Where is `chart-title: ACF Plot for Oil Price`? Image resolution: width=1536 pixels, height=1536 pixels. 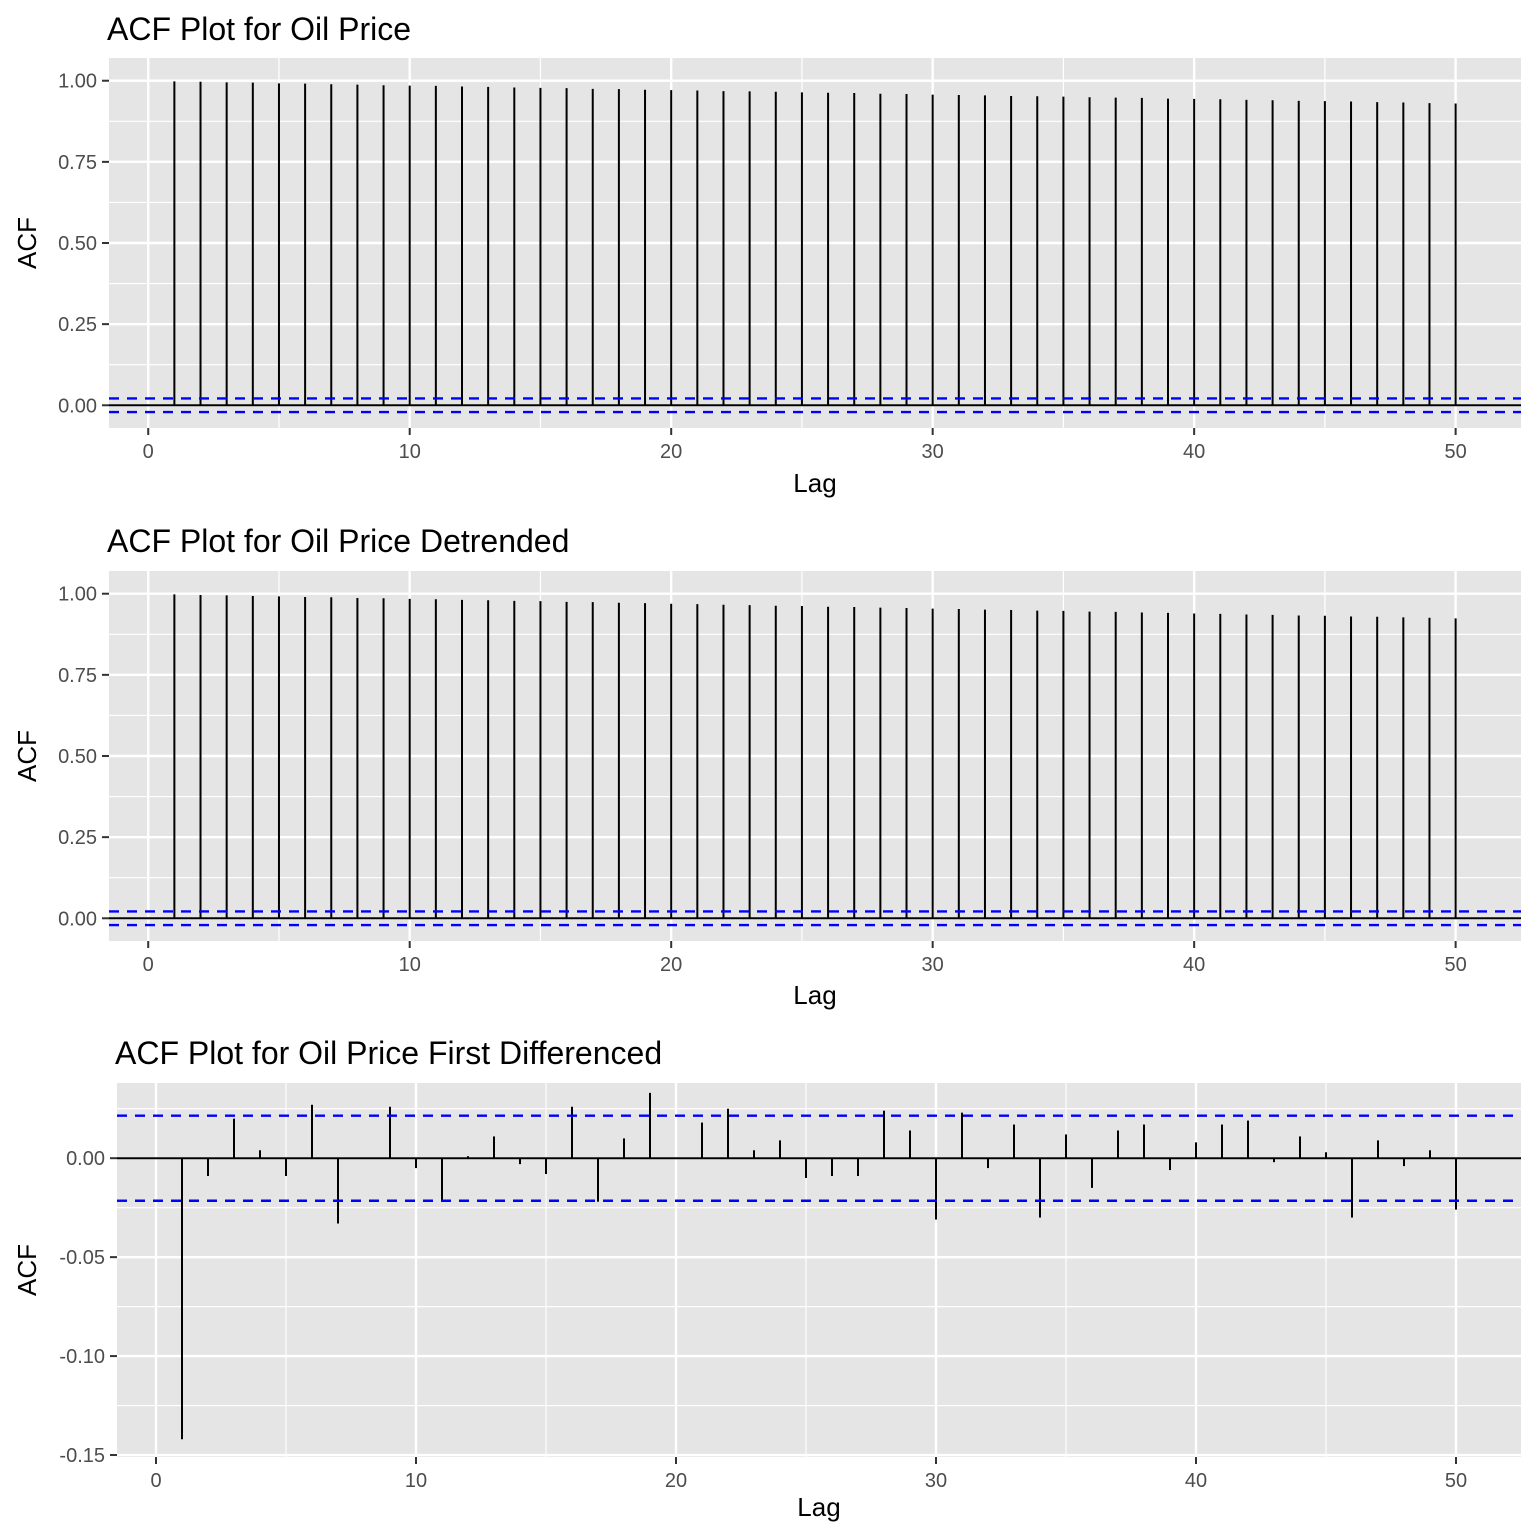
chart-title: ACF Plot for Oil Price is located at coordinates (259, 29).